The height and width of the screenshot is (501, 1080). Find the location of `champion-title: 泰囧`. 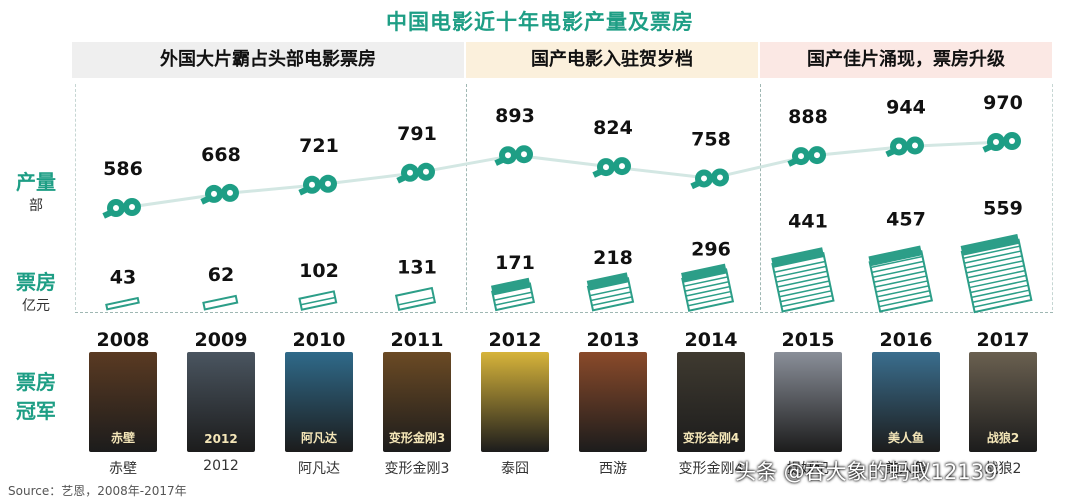

champion-title: 泰囧 is located at coordinates (515, 469).